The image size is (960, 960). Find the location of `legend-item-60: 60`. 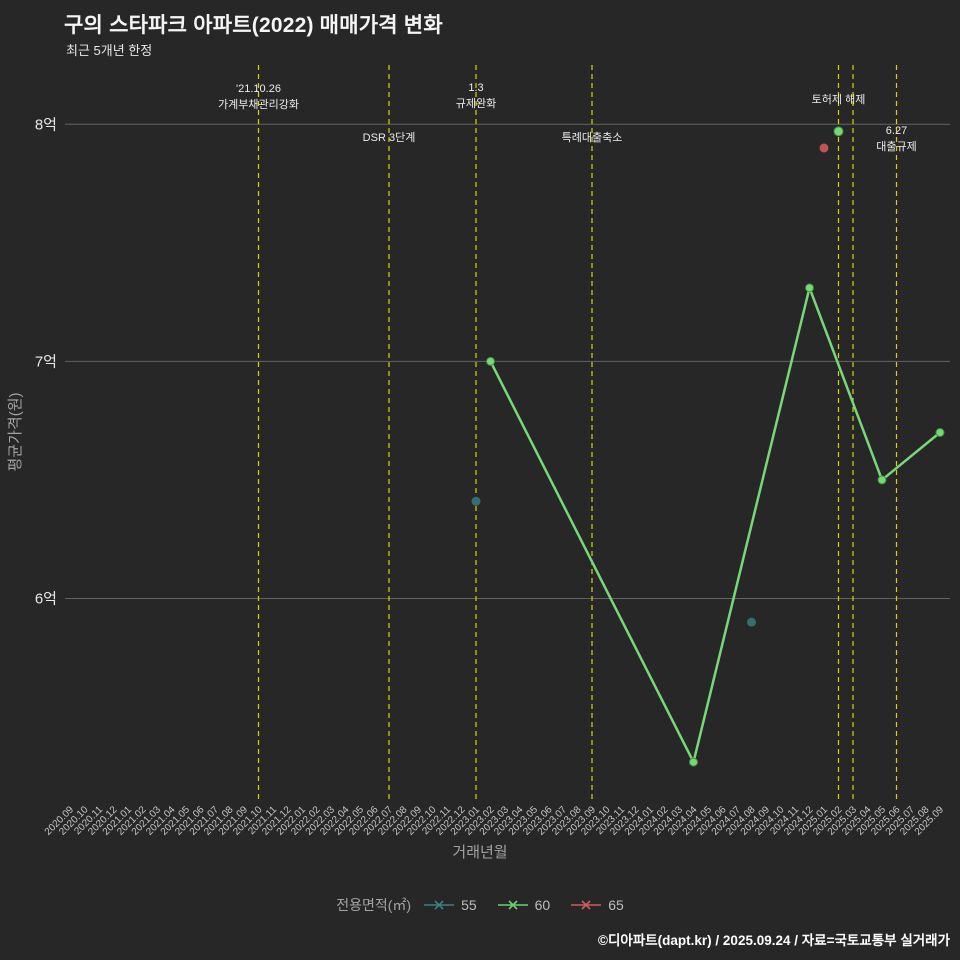

legend-item-60: 60 is located at coordinates (524, 905).